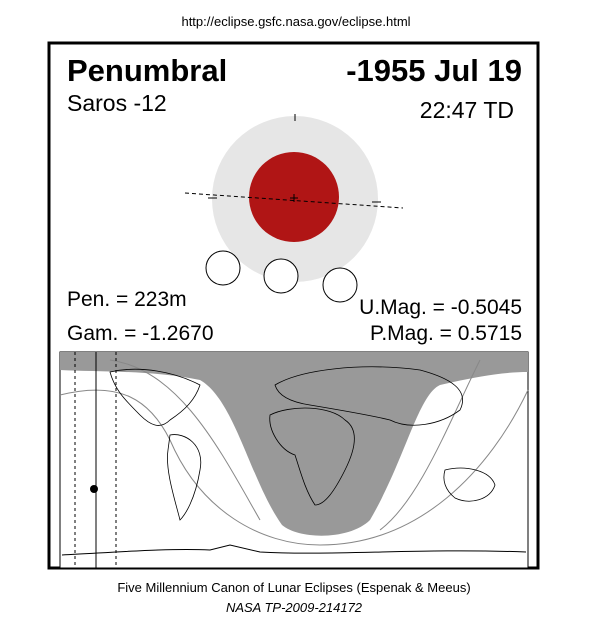 The height and width of the screenshot is (640, 601). What do you see at coordinates (184, 477) in the screenshot?
I see `south-america` at bounding box center [184, 477].